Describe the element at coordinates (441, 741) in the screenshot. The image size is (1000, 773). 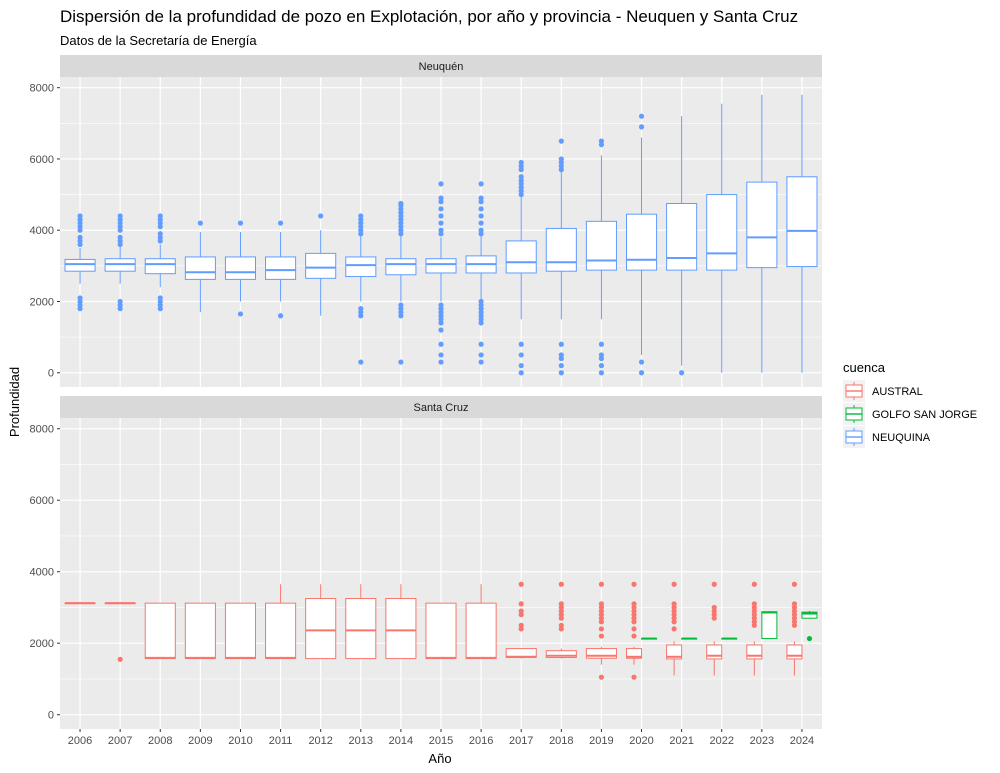
I see `x-tick-label: 2015` at that location.